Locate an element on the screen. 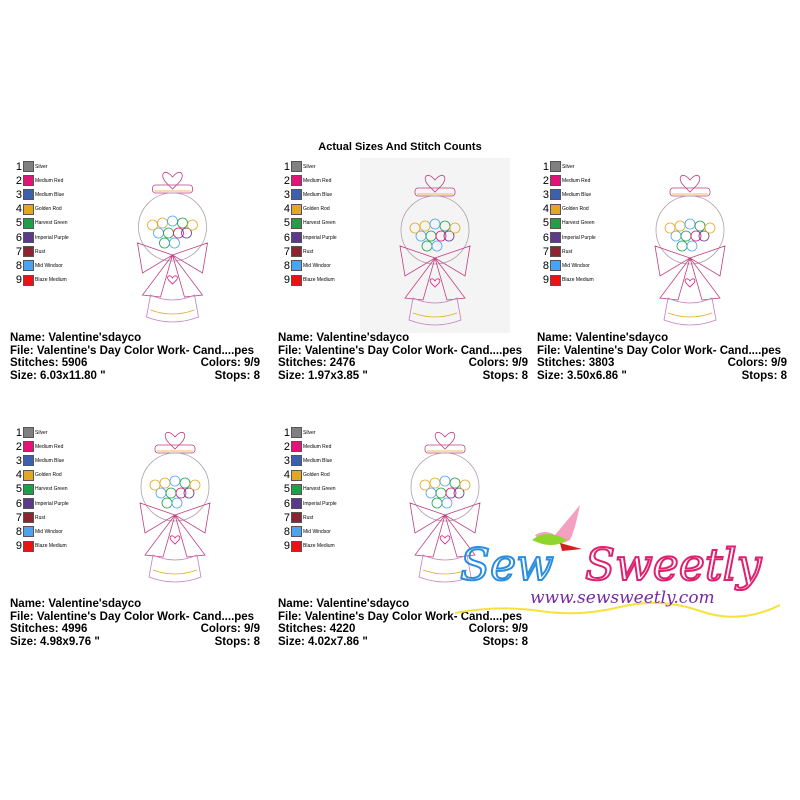 The image size is (800, 800). stitch-count: Stitches: 4220 is located at coordinates (317, 629).